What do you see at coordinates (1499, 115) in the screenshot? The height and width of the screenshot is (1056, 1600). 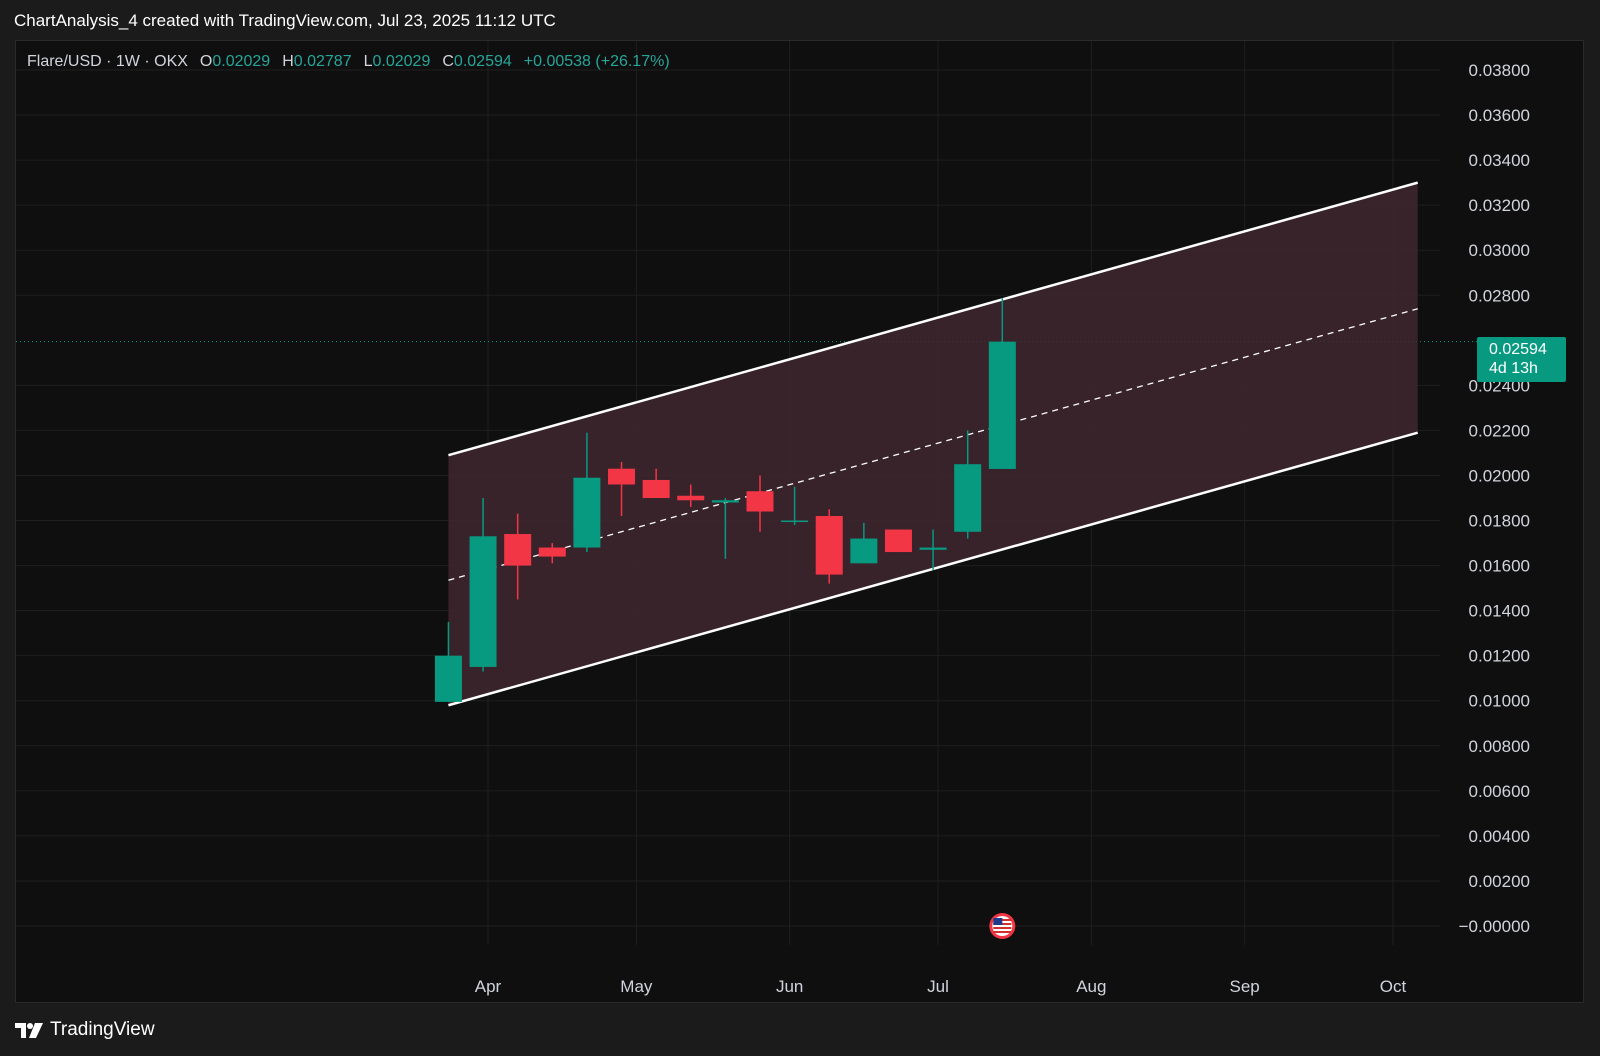 I see `y-tick-label: 0.03600` at bounding box center [1499, 115].